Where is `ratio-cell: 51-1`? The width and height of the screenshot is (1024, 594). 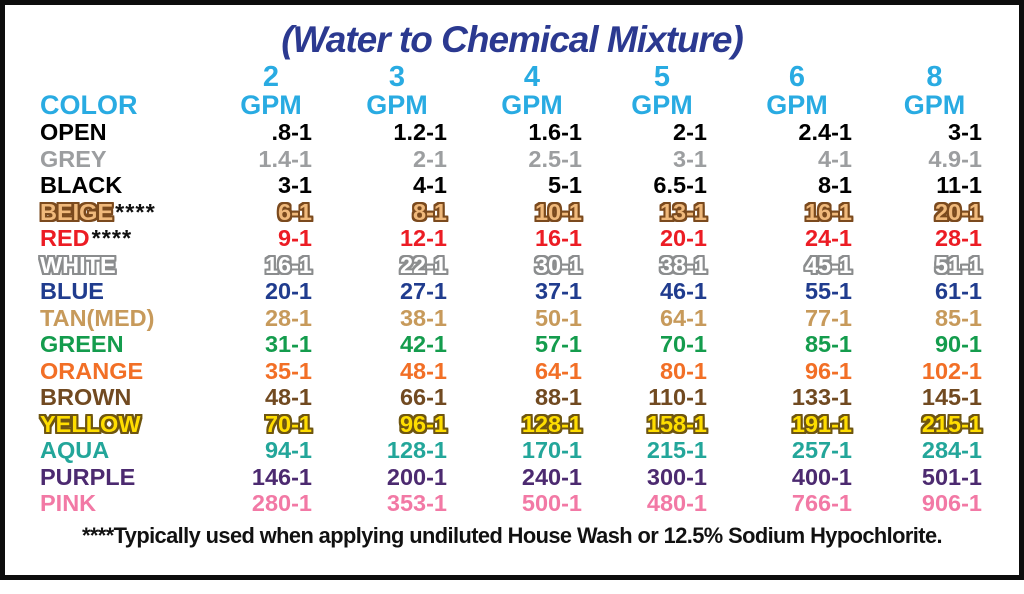 ratio-cell: 51-1 is located at coordinates (958, 264).